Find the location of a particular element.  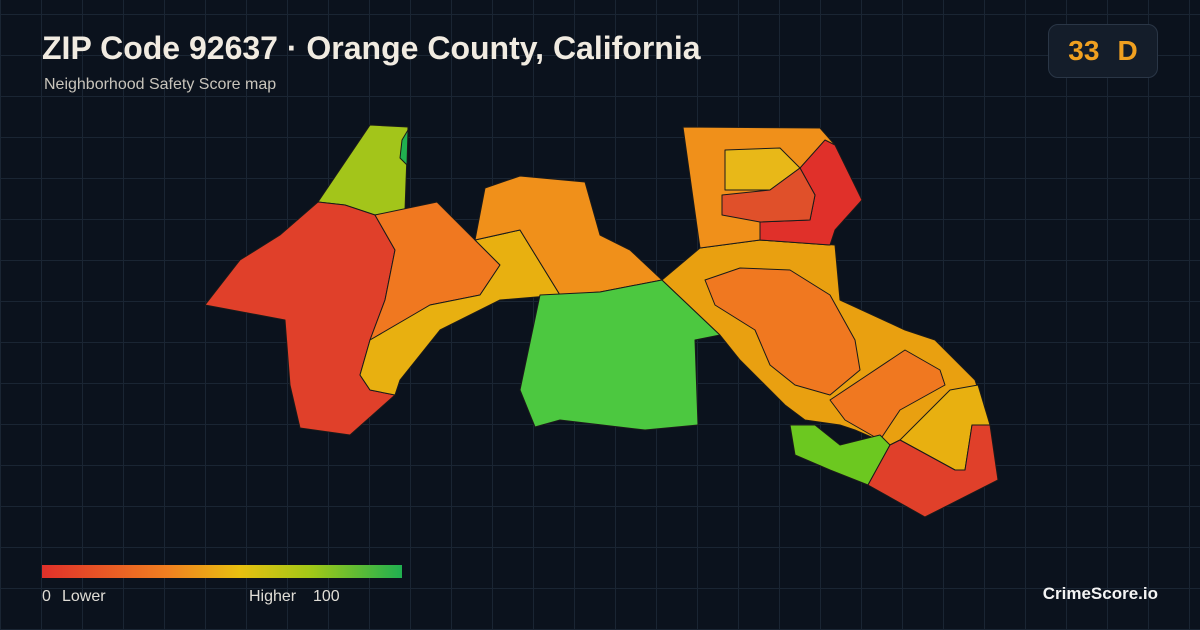

score-grade: D is located at coordinates (1127, 50).